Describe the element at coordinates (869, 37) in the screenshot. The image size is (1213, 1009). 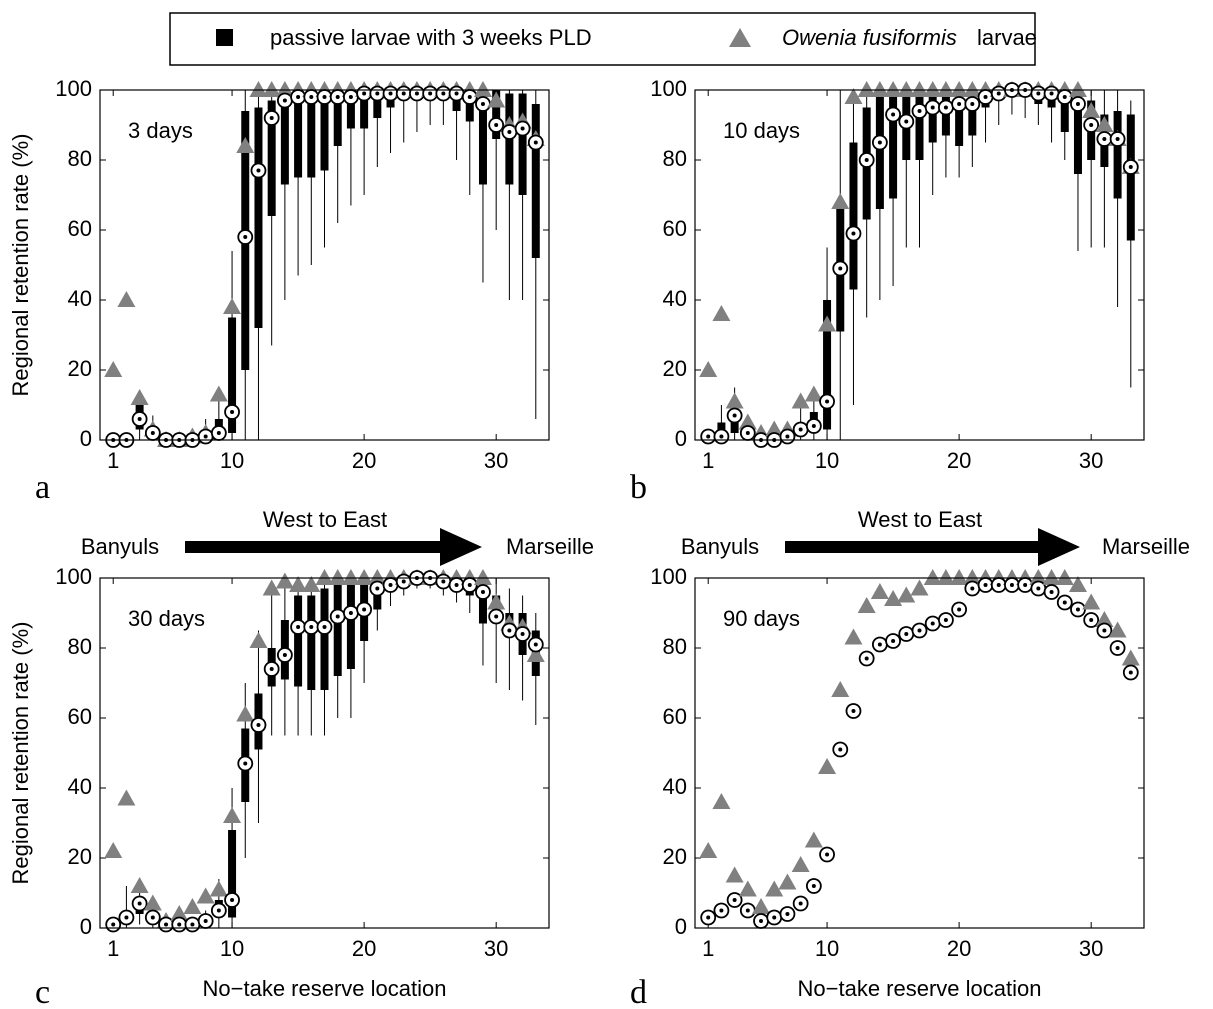
I see `legend-text: Owenia fusiformis` at that location.